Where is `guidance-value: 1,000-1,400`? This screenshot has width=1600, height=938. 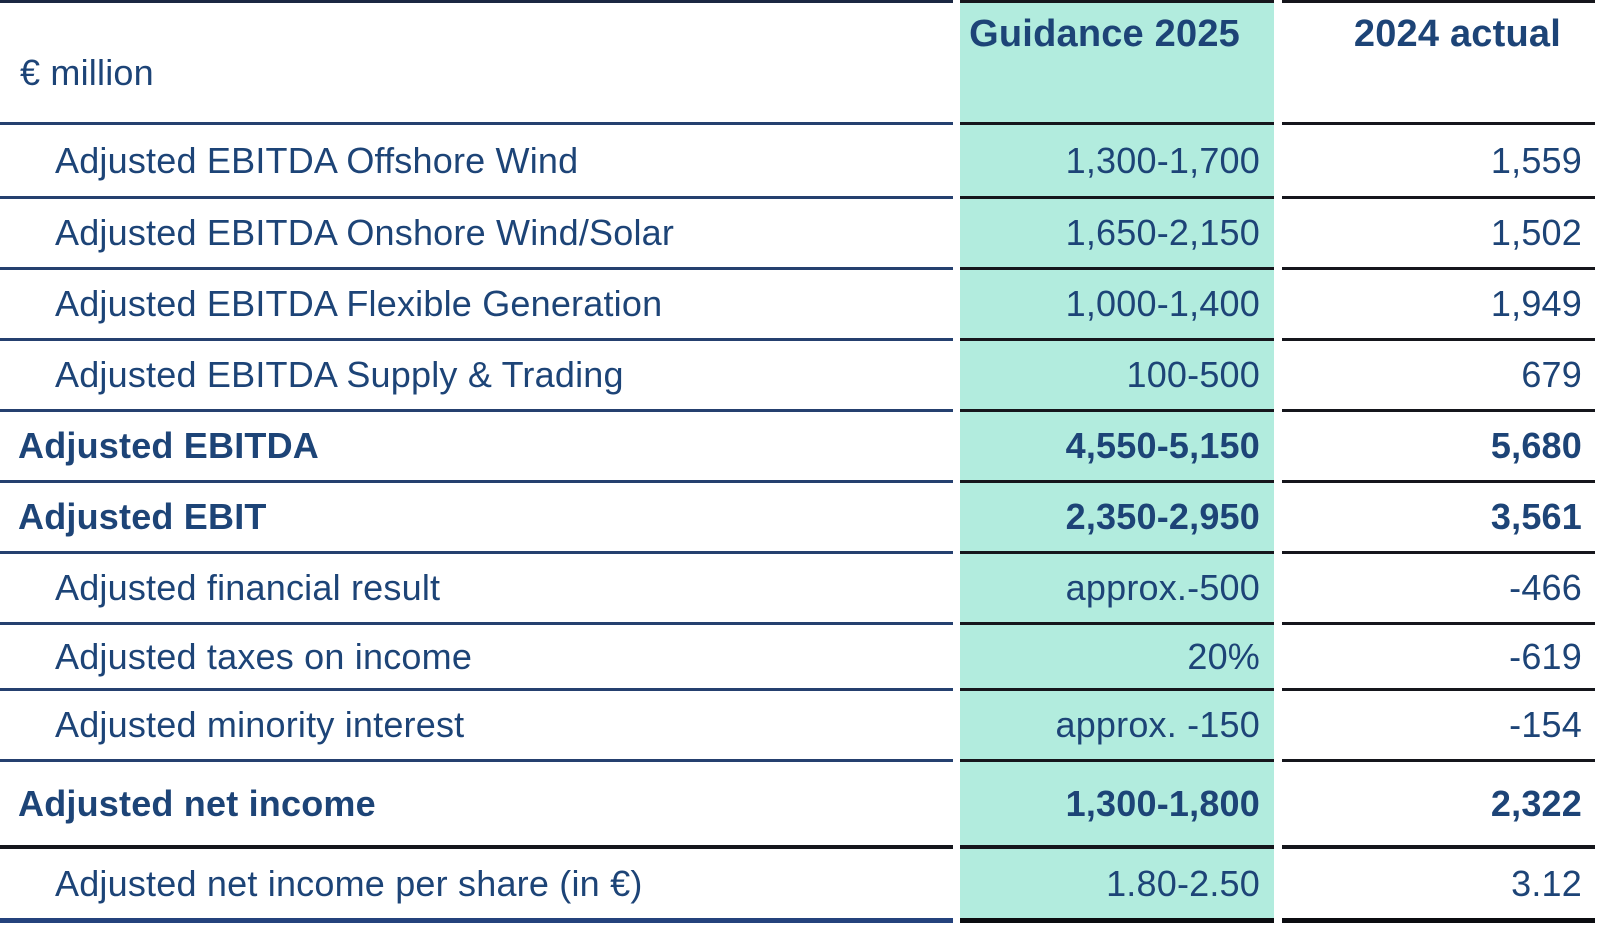 guidance-value: 1,000-1,400 is located at coordinates (1117, 305).